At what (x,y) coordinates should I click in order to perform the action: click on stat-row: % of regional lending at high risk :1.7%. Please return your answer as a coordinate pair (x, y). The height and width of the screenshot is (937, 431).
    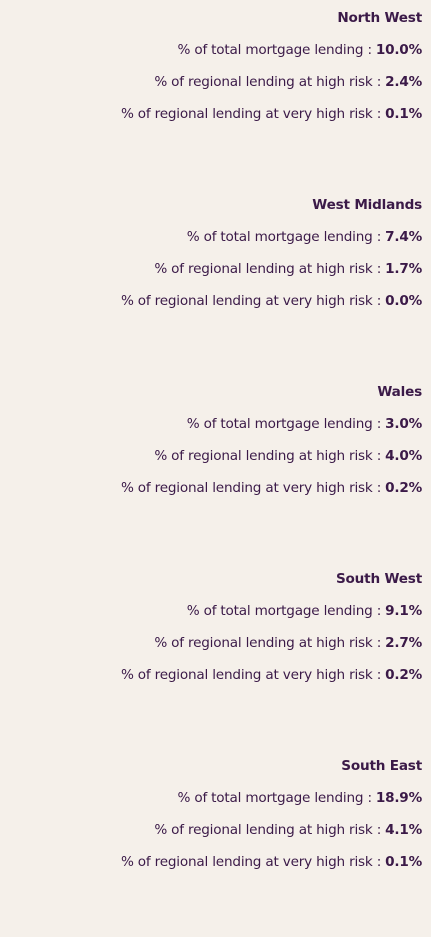
    Looking at the image, I should click on (211, 269).